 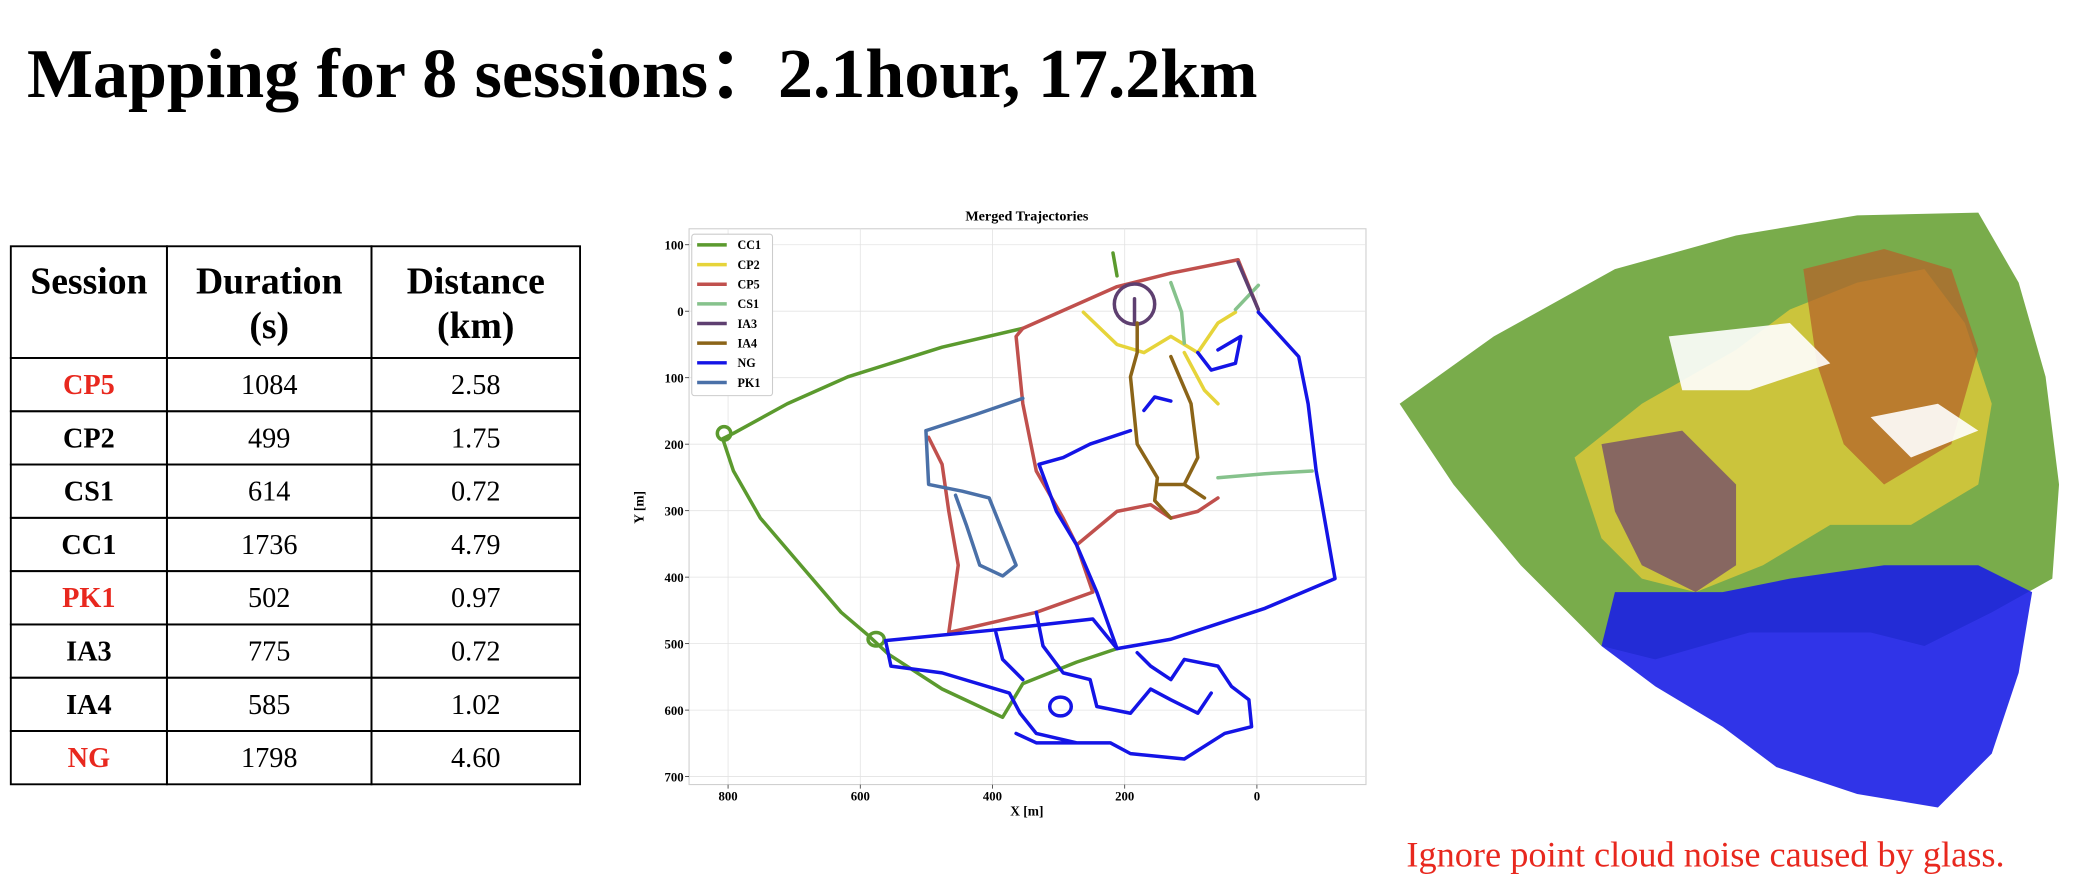 What do you see at coordinates (269, 326) in the screenshot?
I see `column-header: (s)` at bounding box center [269, 326].